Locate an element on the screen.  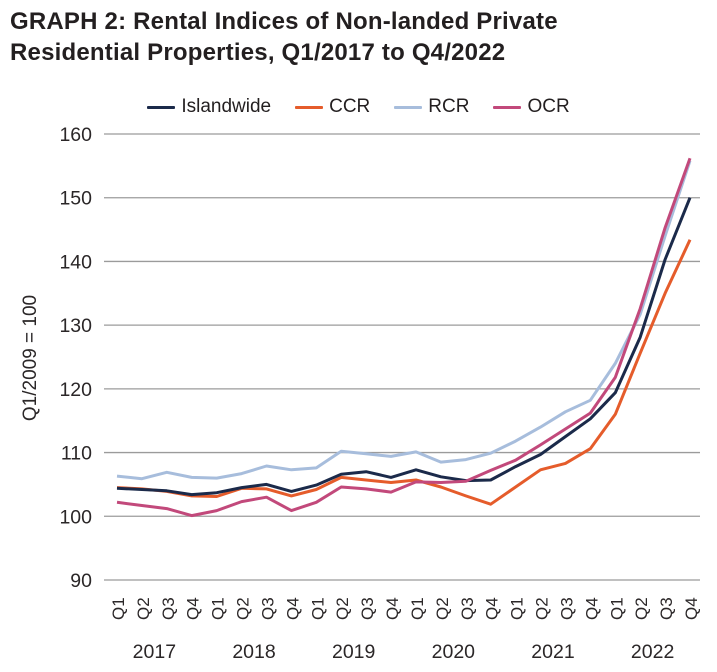
legend-item-rcr: RCR is located at coordinates (431, 107).